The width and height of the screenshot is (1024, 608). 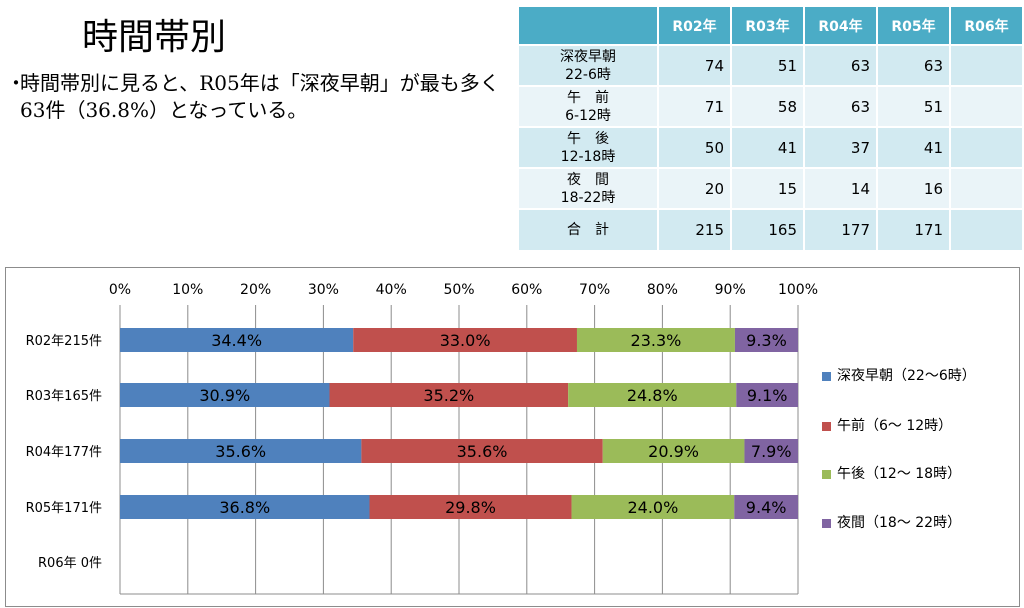 I want to click on y-category-label: R06年 0件, so click(x=70, y=563).